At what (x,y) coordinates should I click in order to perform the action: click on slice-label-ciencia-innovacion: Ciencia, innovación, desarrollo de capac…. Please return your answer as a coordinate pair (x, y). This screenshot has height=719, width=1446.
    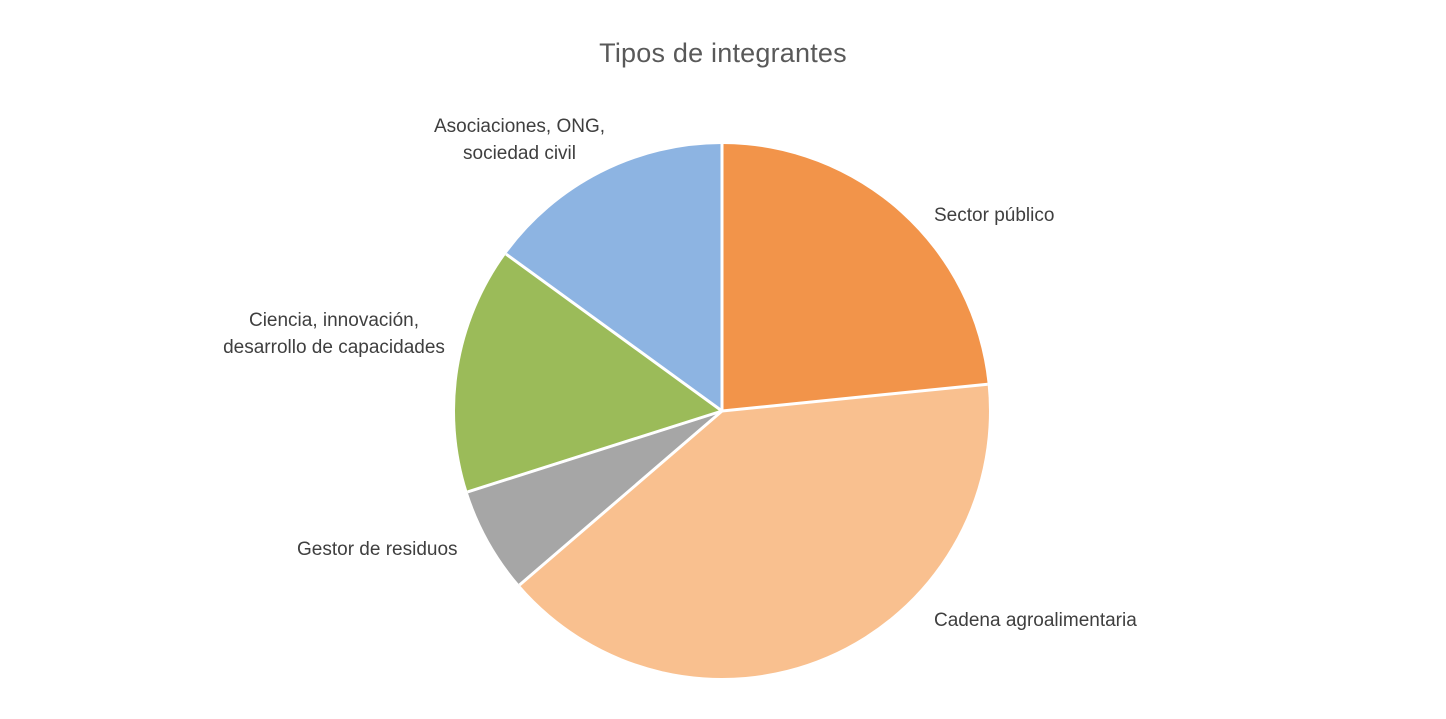
    Looking at the image, I should click on (334, 334).